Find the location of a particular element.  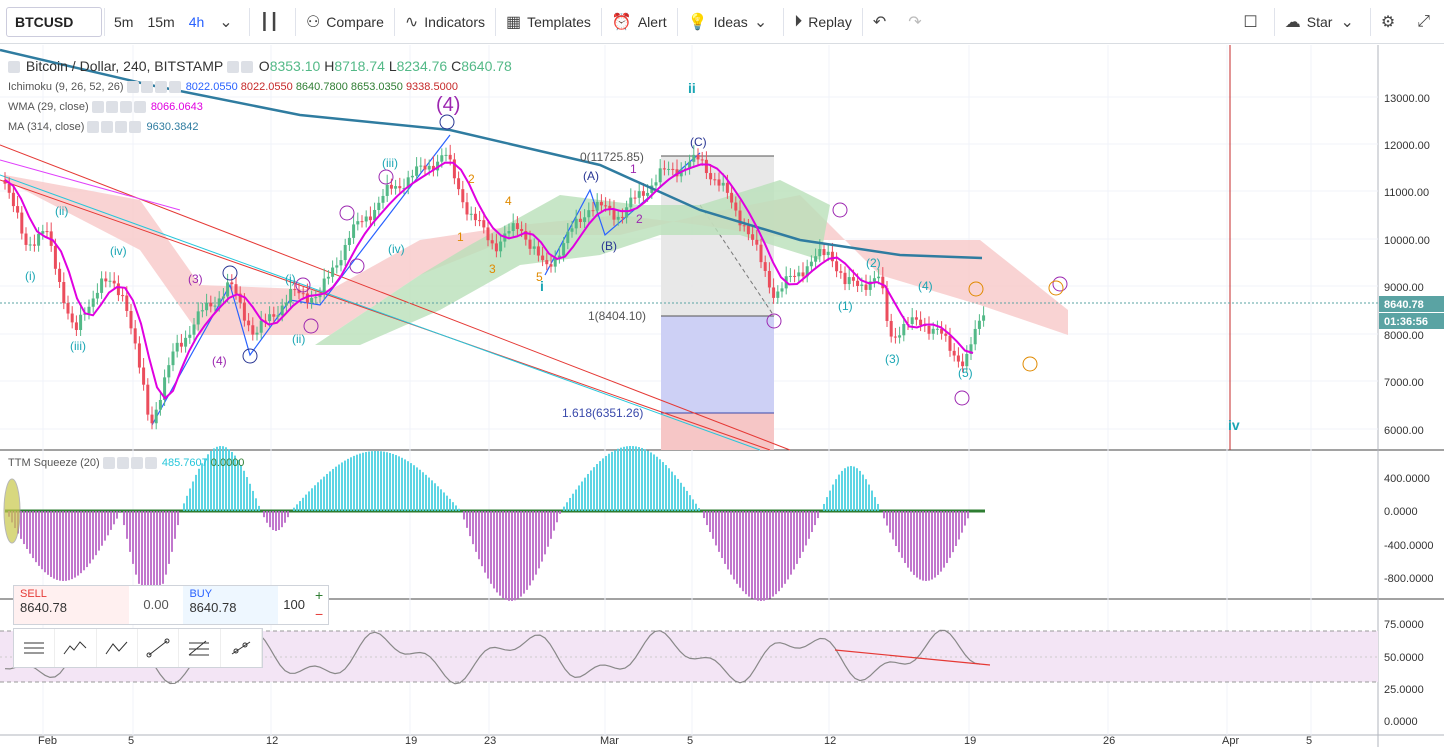

rsi-axis: 75.0000 50.0000 25.0000 0.0000 is located at coordinates (1404, 673).